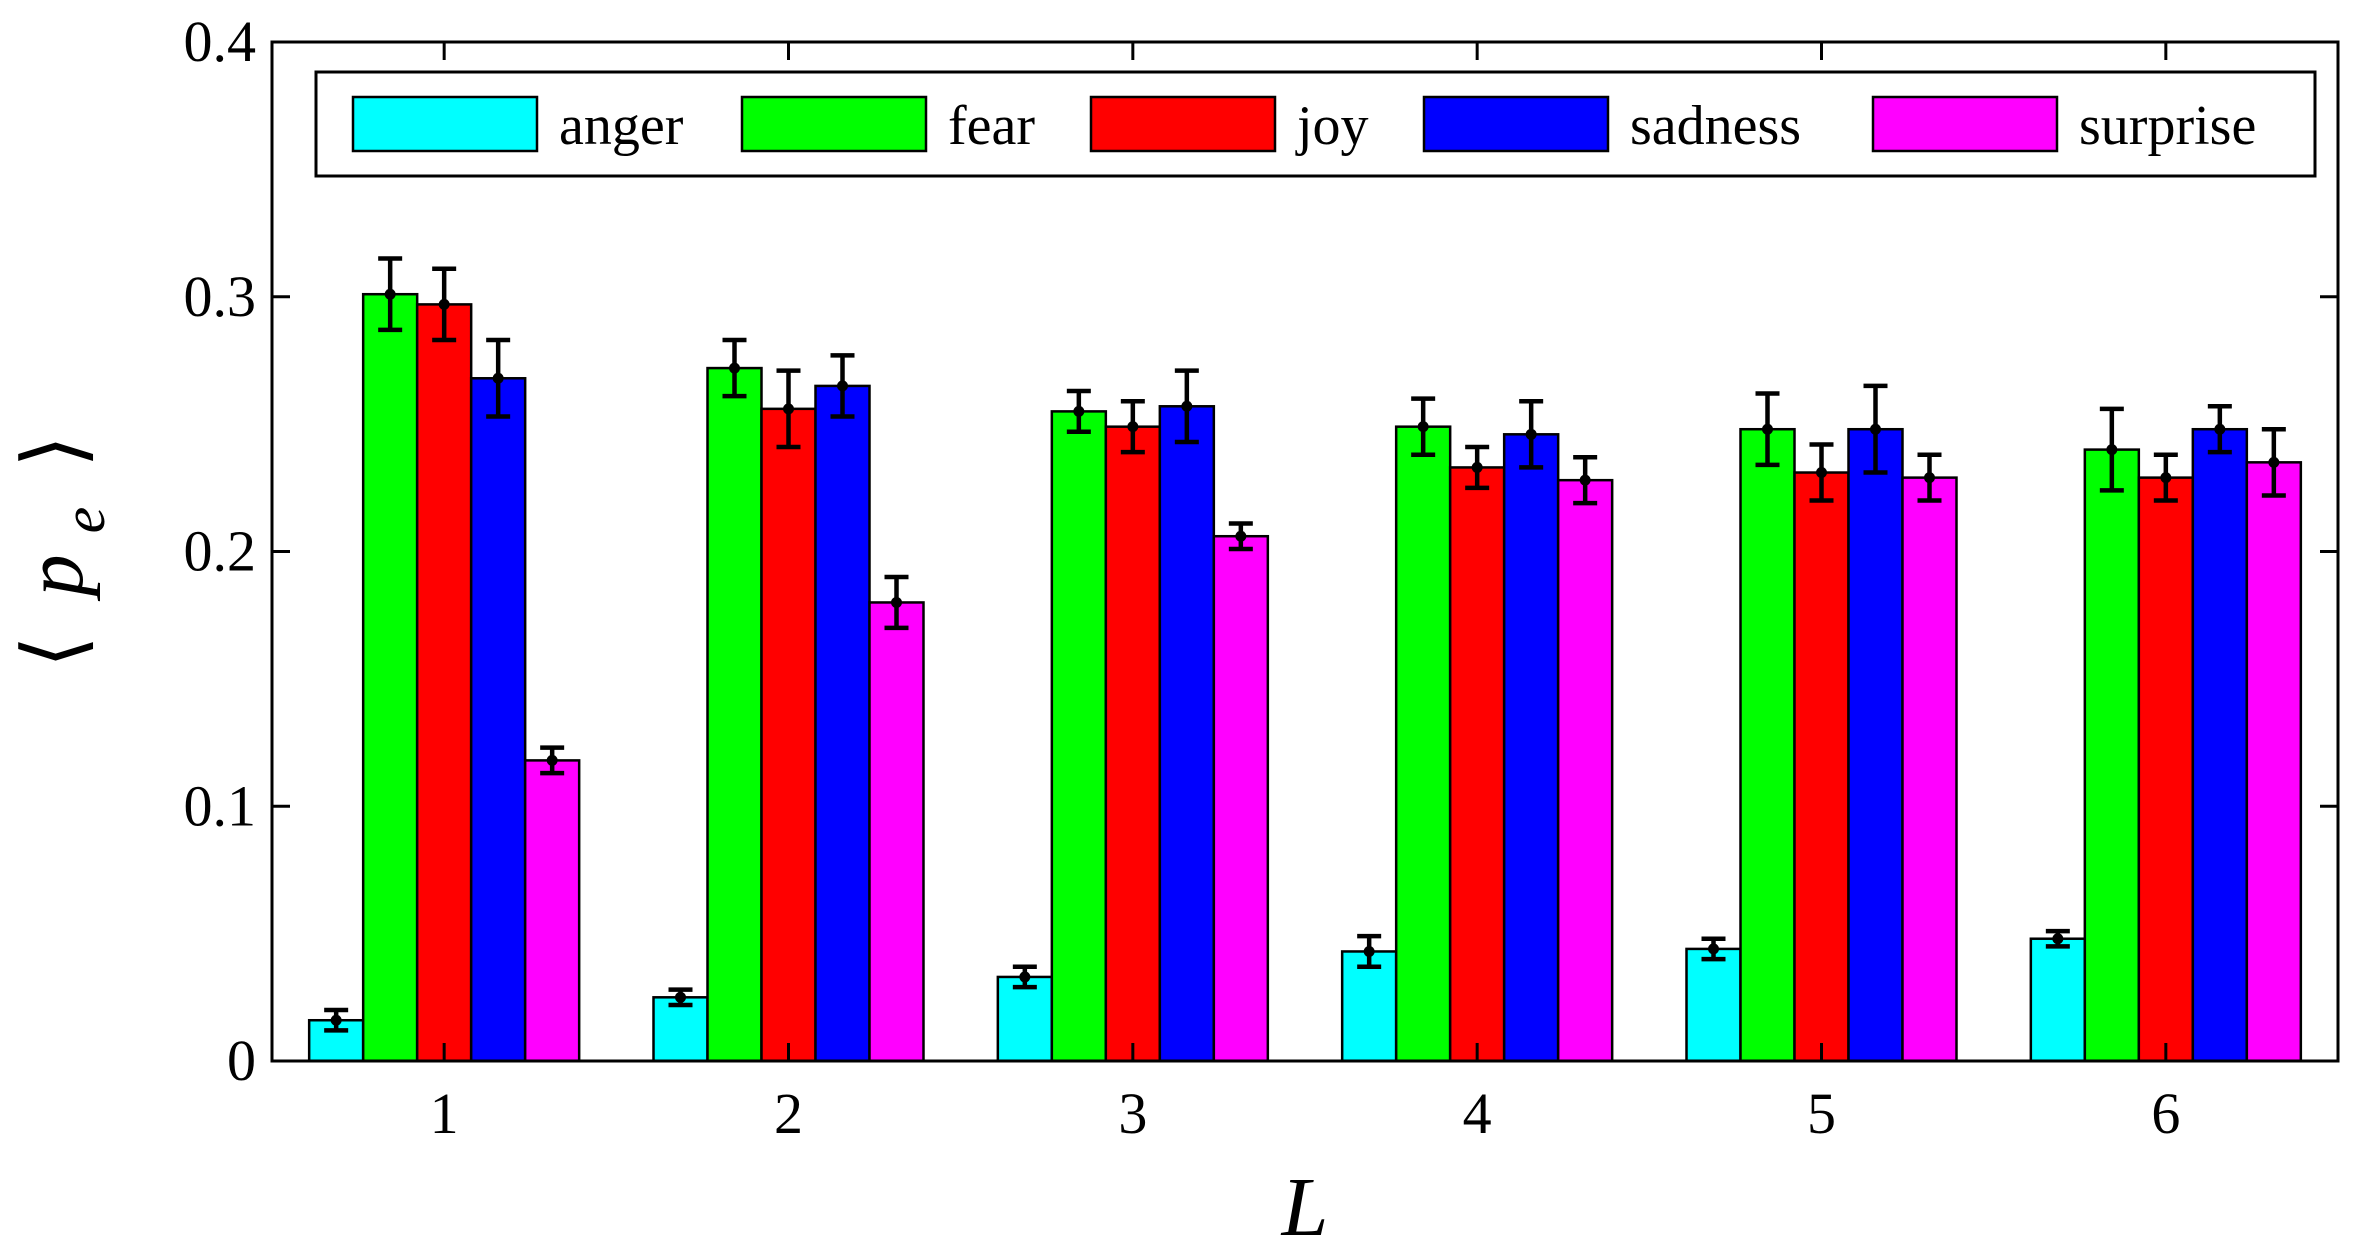 The width and height of the screenshot is (2368, 1255). What do you see at coordinates (1187, 406) in the screenshot?
I see `mean-marker-sadness-L3` at bounding box center [1187, 406].